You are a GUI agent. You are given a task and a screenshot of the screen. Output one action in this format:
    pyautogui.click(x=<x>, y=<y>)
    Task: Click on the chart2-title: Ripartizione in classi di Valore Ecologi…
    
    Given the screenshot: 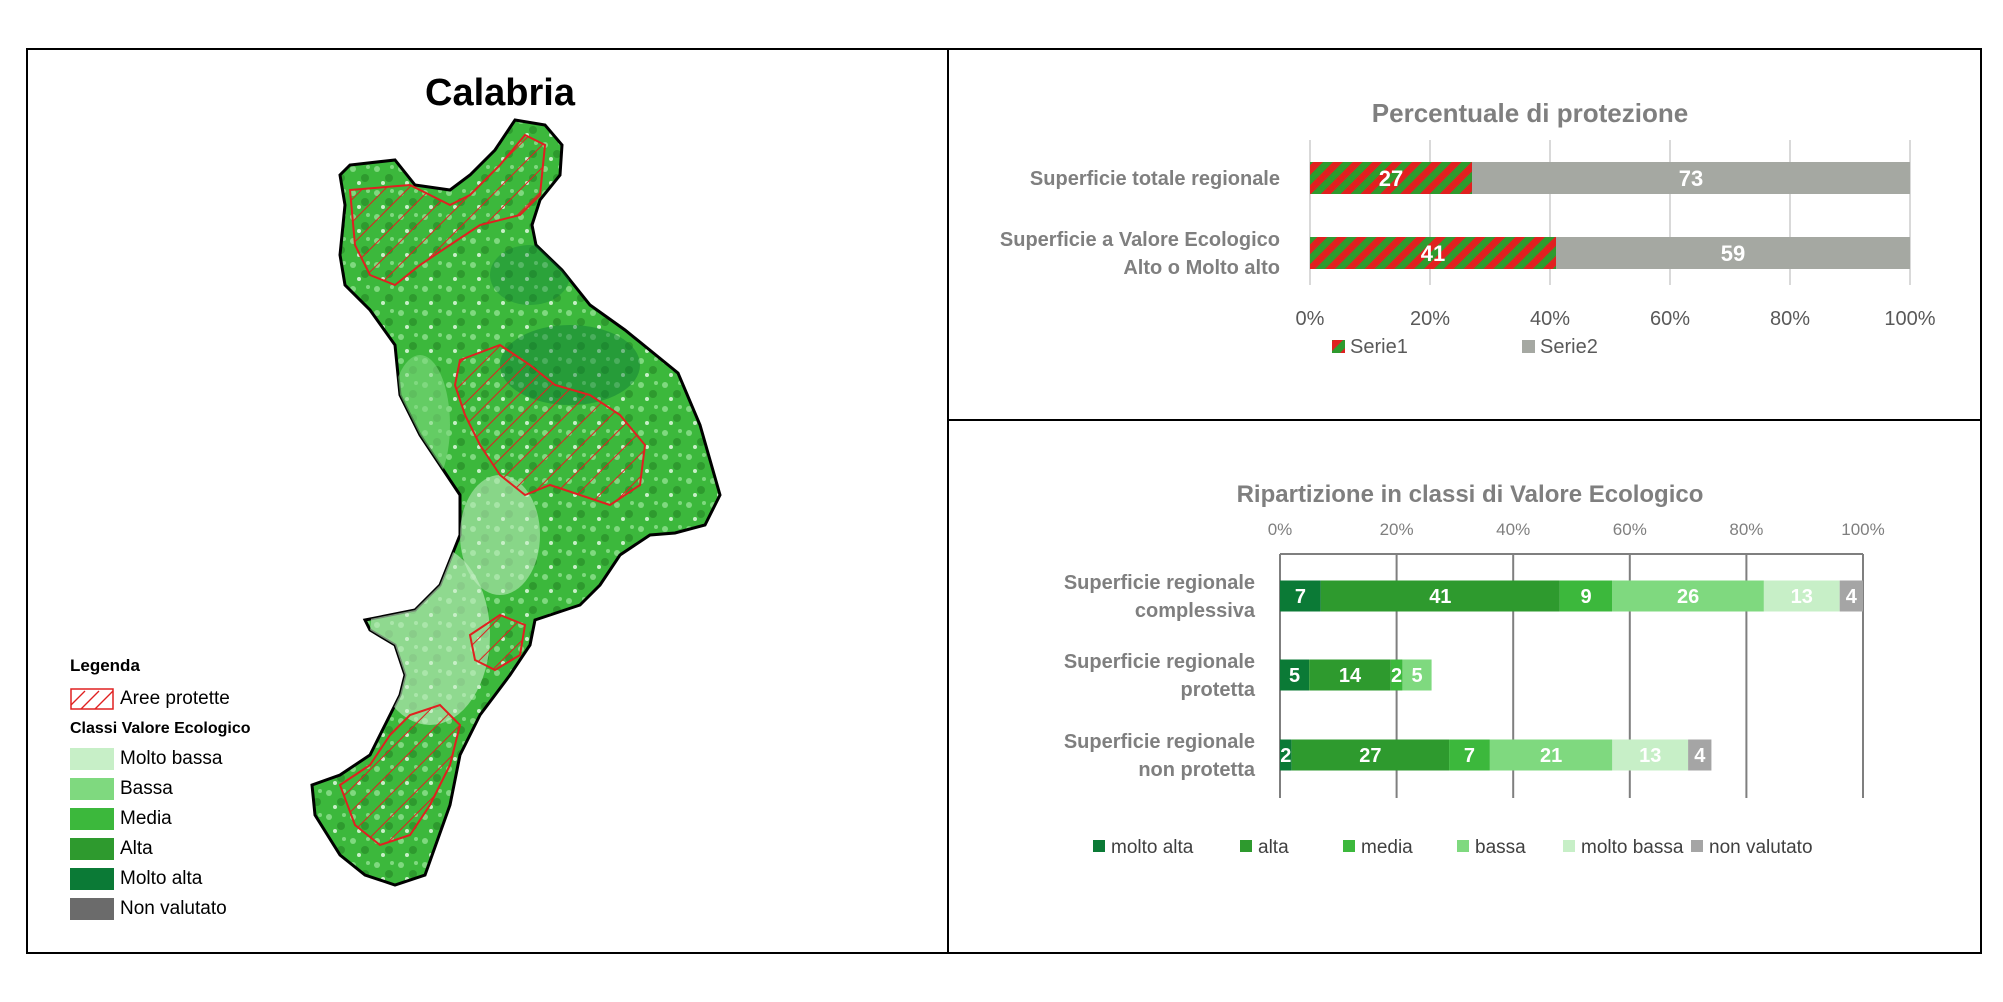 What is the action you would take?
    pyautogui.click(x=1470, y=494)
    